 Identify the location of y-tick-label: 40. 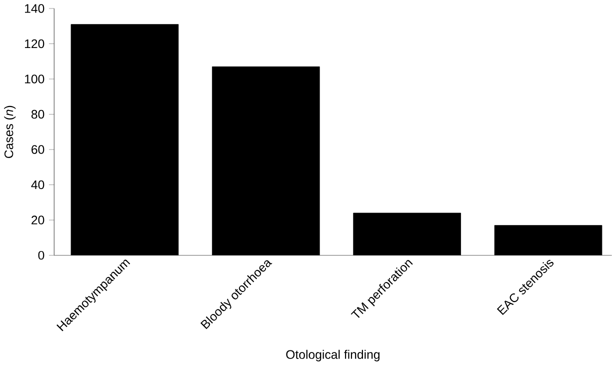
(37, 184).